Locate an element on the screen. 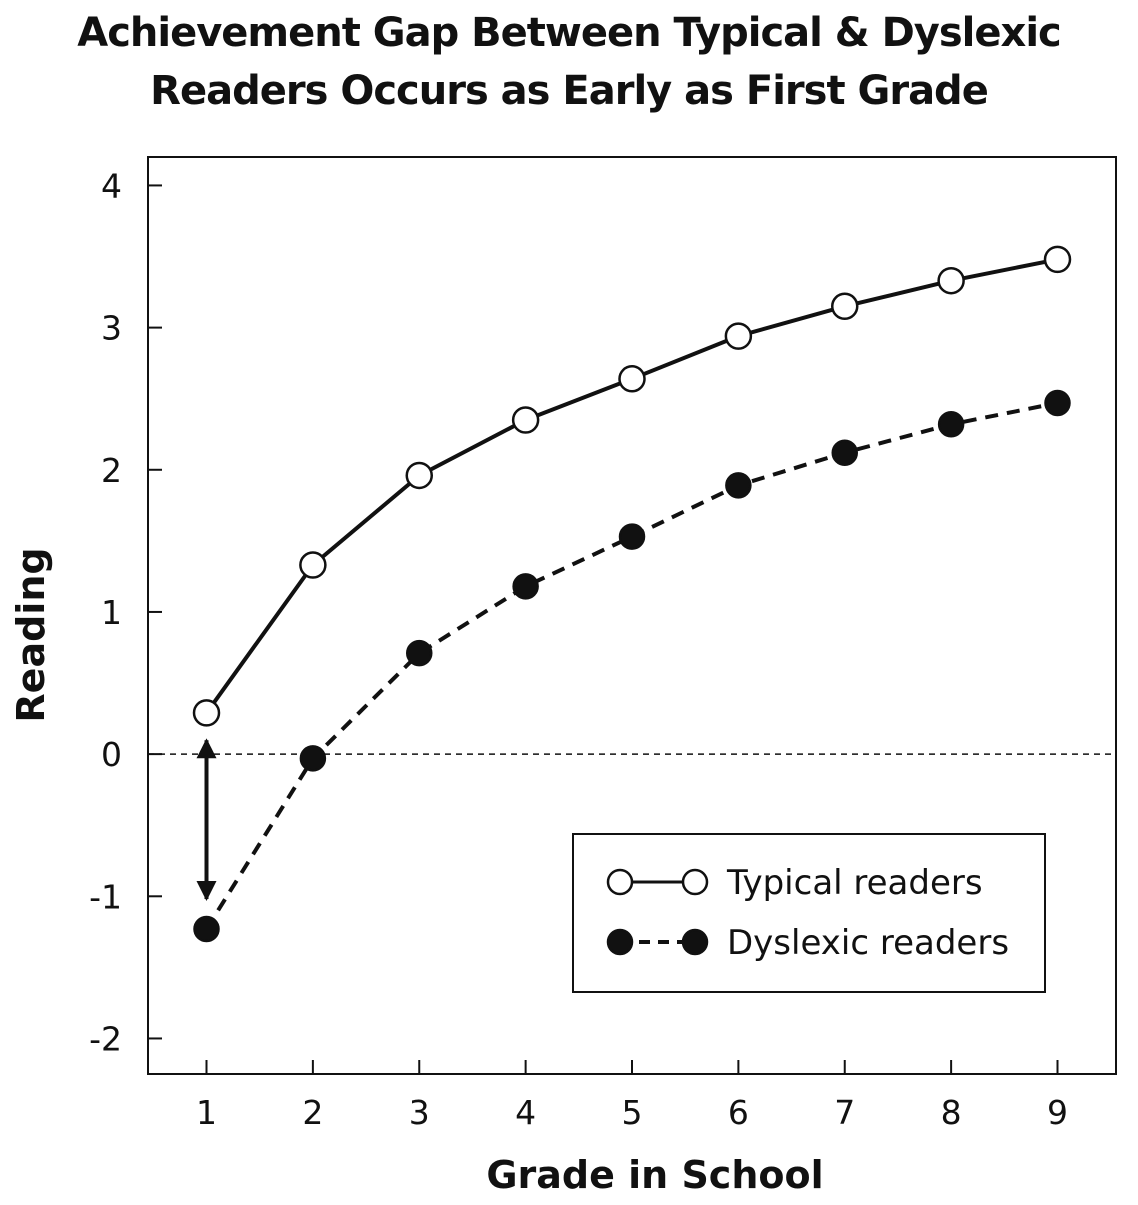 The height and width of the screenshot is (1205, 1138). y-tick-label: 0 is located at coordinates (111, 754).